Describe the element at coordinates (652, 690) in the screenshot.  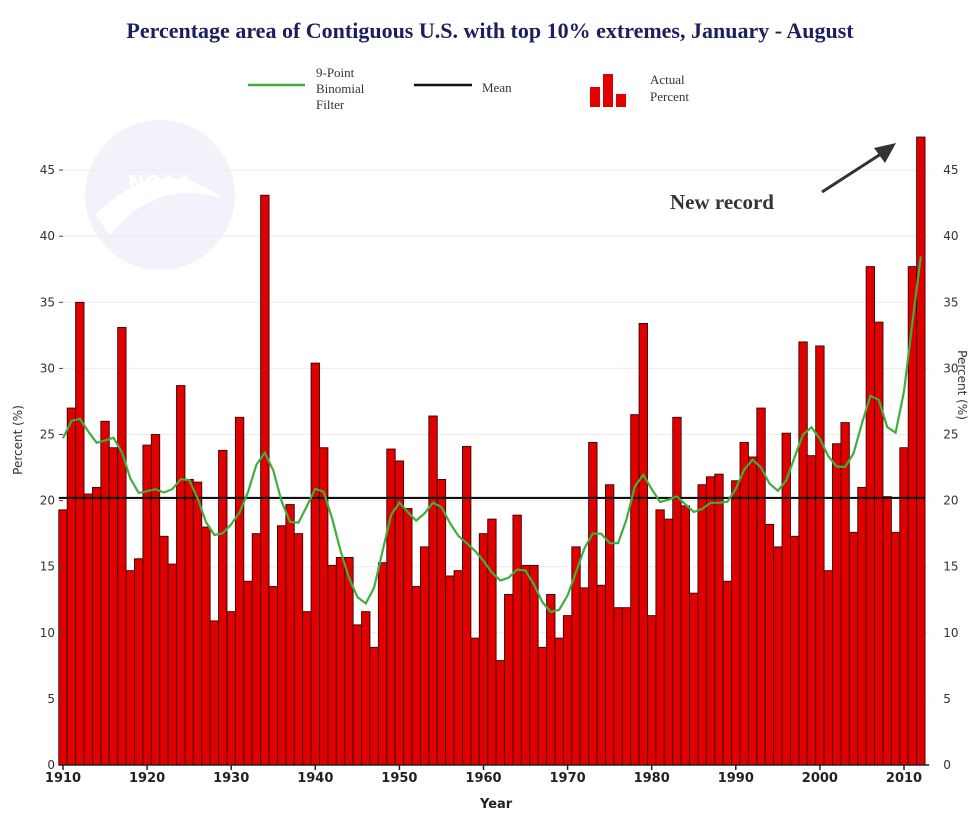
I see `bar-1980` at that location.